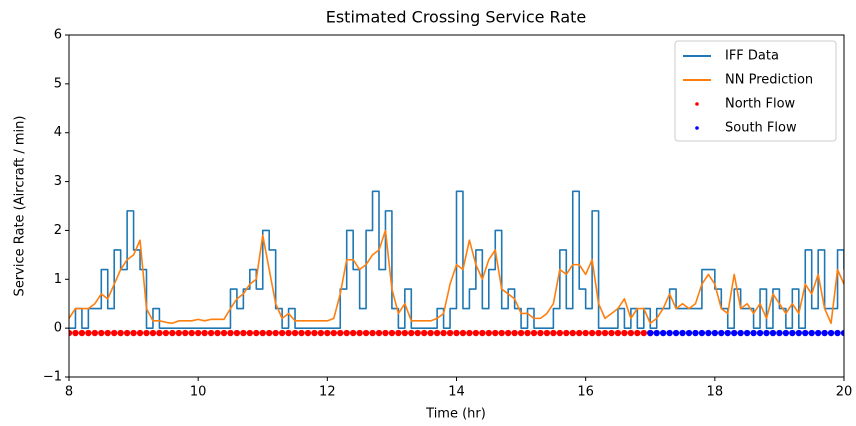  Describe the element at coordinates (58, 230) in the screenshot. I see `y-tick-label: 2` at that location.